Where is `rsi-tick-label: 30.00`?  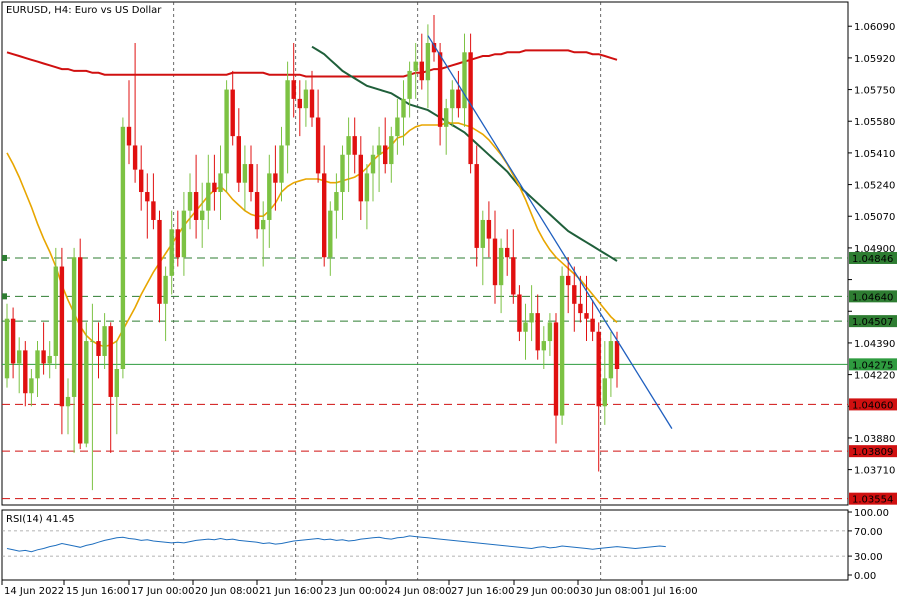
rsi-tick-label: 30.00 is located at coordinates (868, 557).